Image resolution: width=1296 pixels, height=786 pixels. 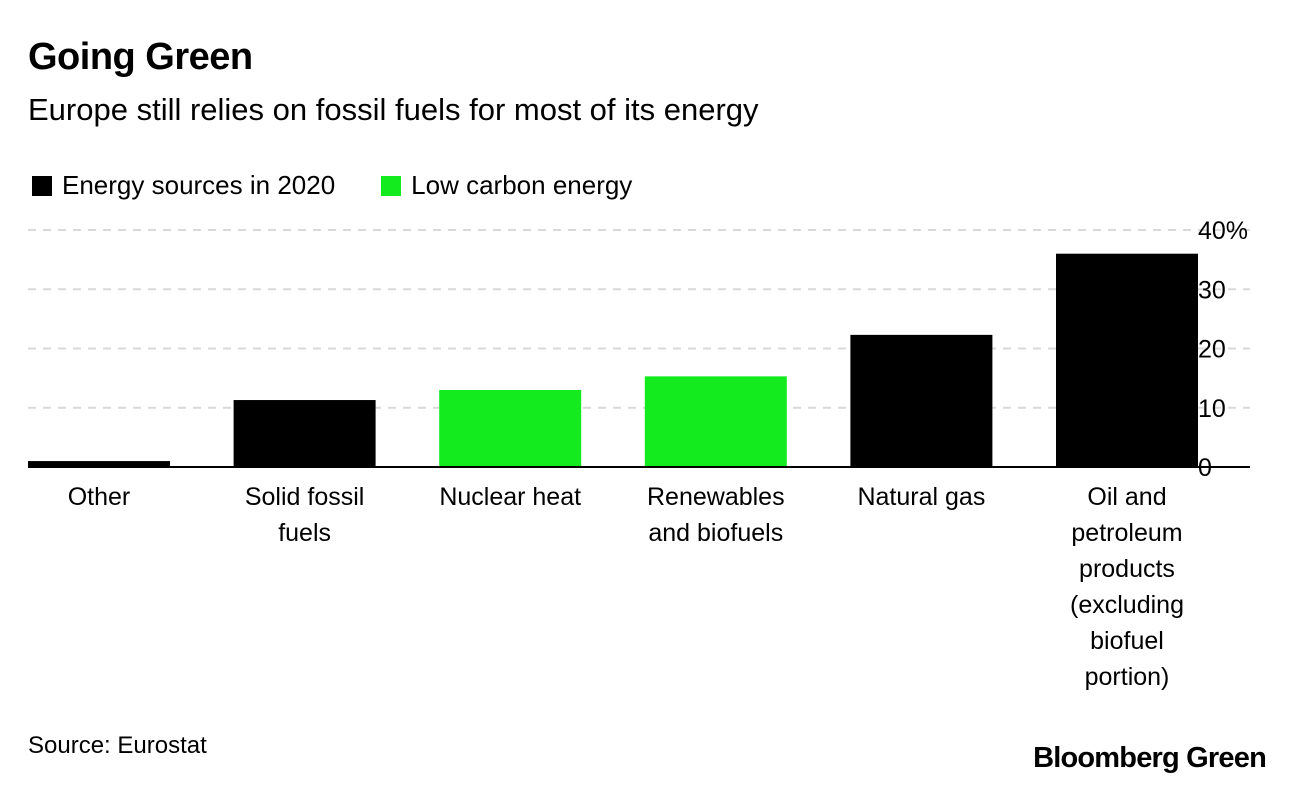 I want to click on y-tick-label: 20, so click(x=1212, y=350).